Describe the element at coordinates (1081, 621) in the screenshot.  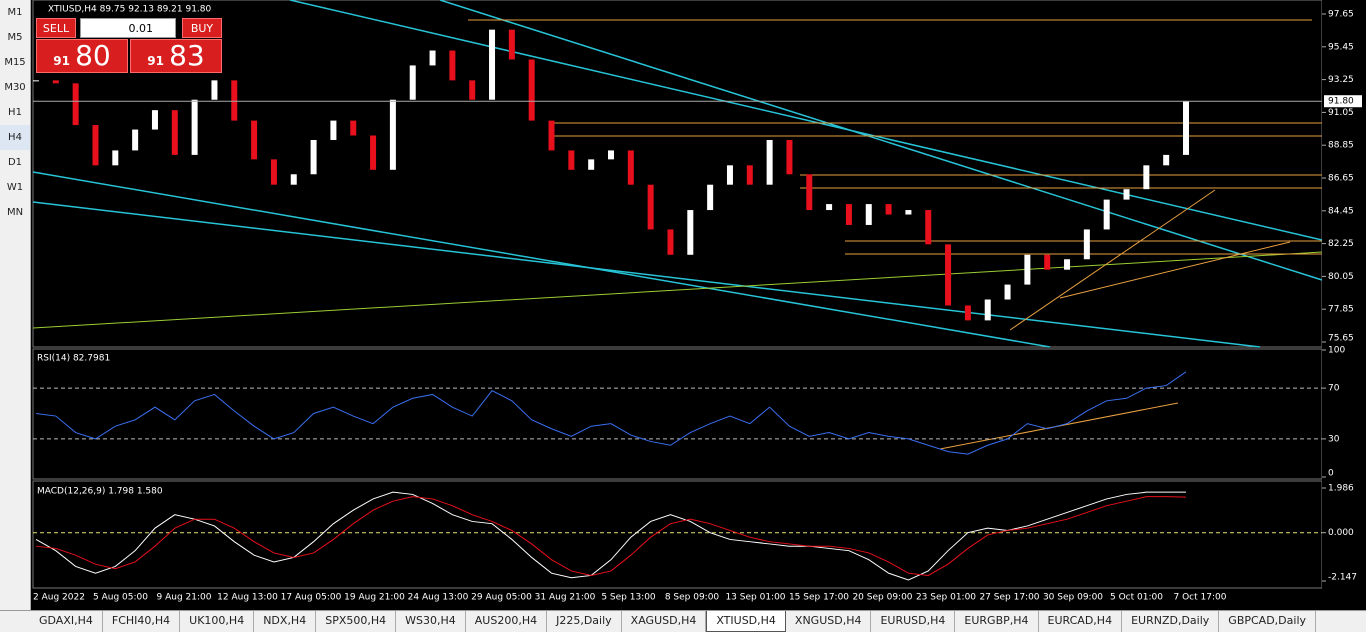
I see `symbol-tab: EURCAD,H4` at that location.